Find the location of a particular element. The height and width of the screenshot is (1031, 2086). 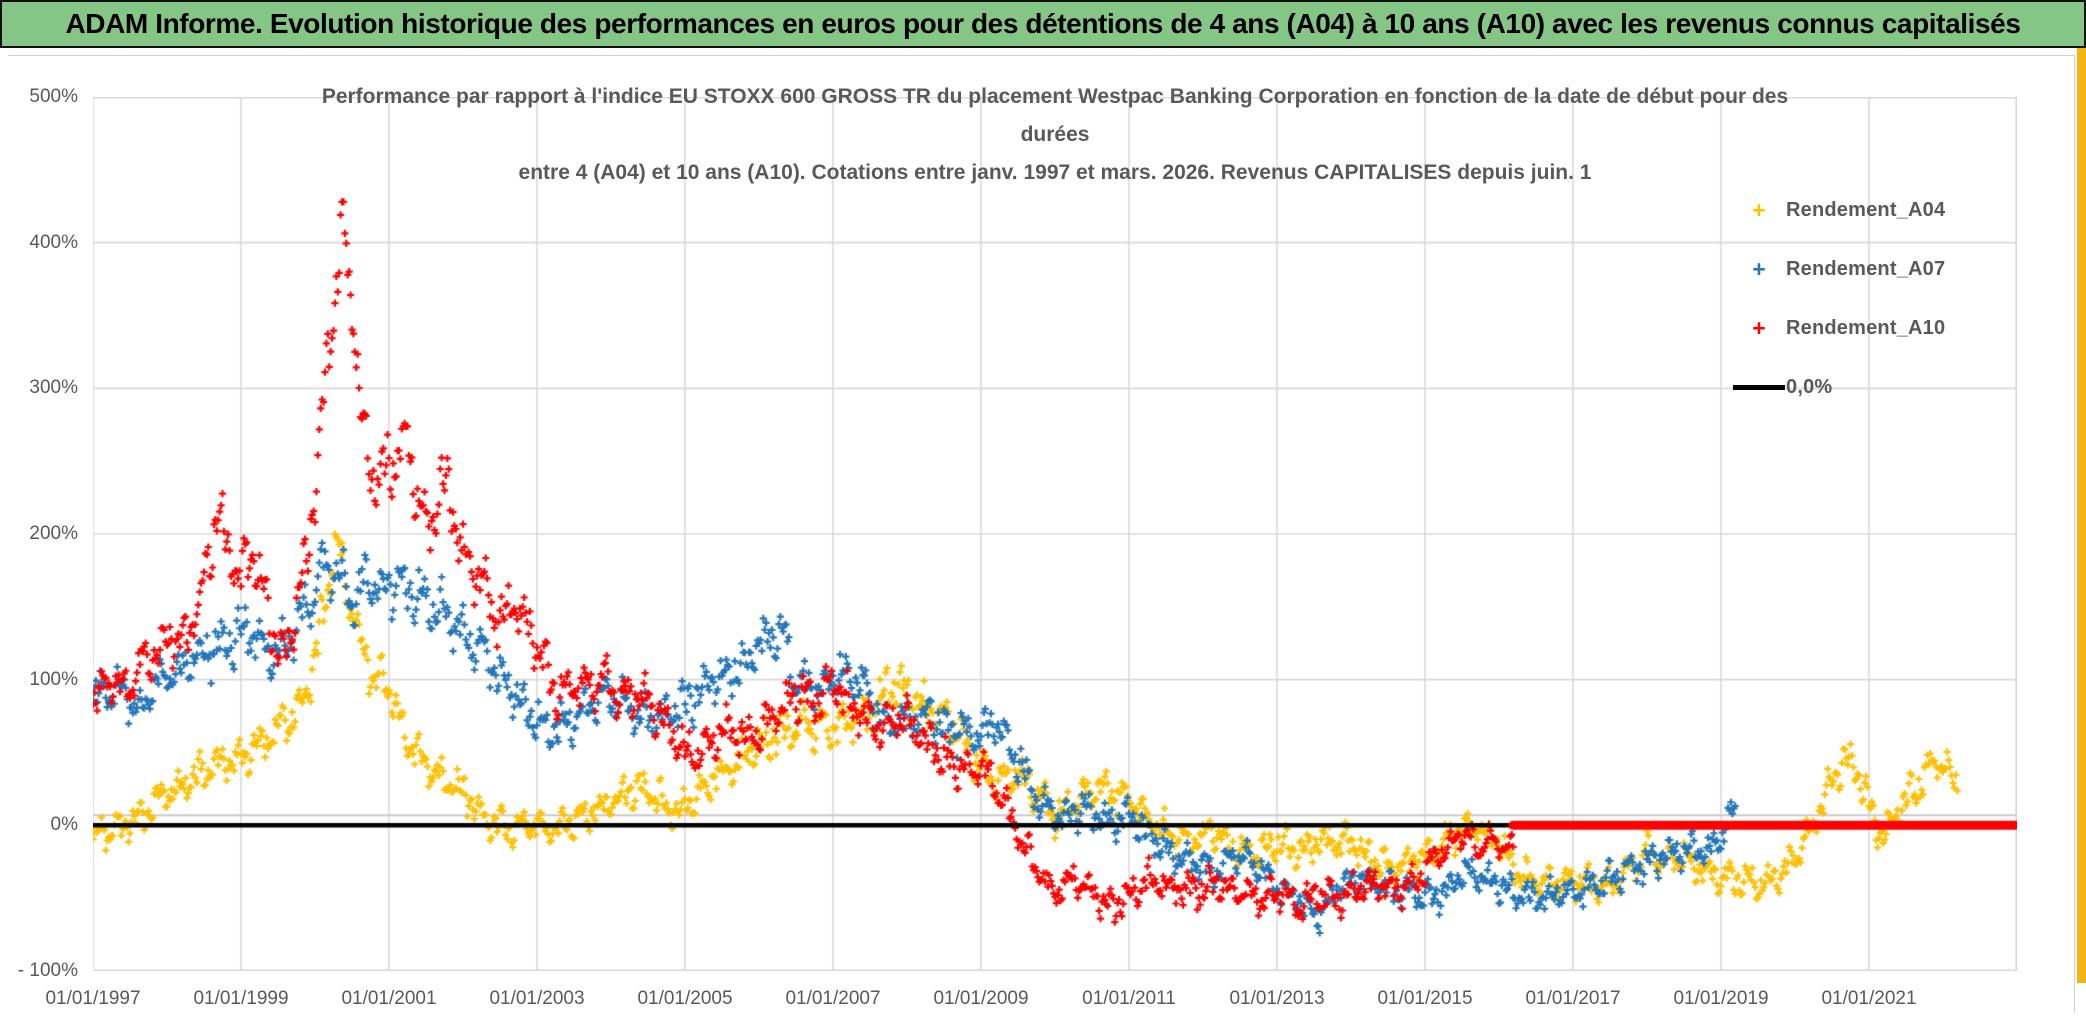

x-axis-label: 01/01/2009 is located at coordinates (981, 998).